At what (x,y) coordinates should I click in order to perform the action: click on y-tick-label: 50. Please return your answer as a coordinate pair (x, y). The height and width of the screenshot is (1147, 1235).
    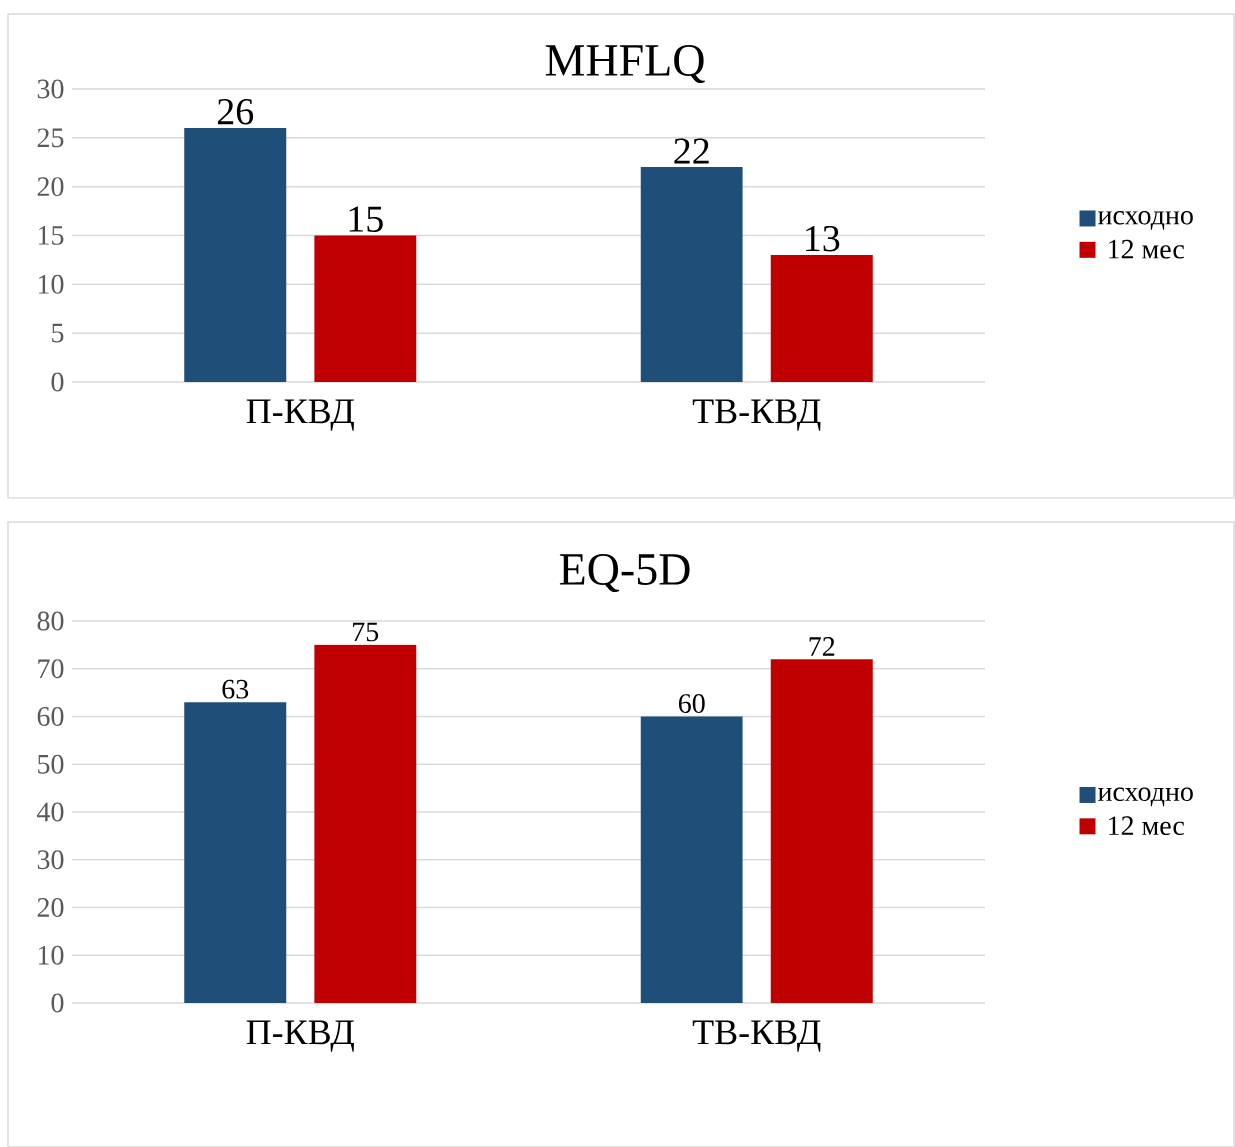
    Looking at the image, I should click on (51, 764).